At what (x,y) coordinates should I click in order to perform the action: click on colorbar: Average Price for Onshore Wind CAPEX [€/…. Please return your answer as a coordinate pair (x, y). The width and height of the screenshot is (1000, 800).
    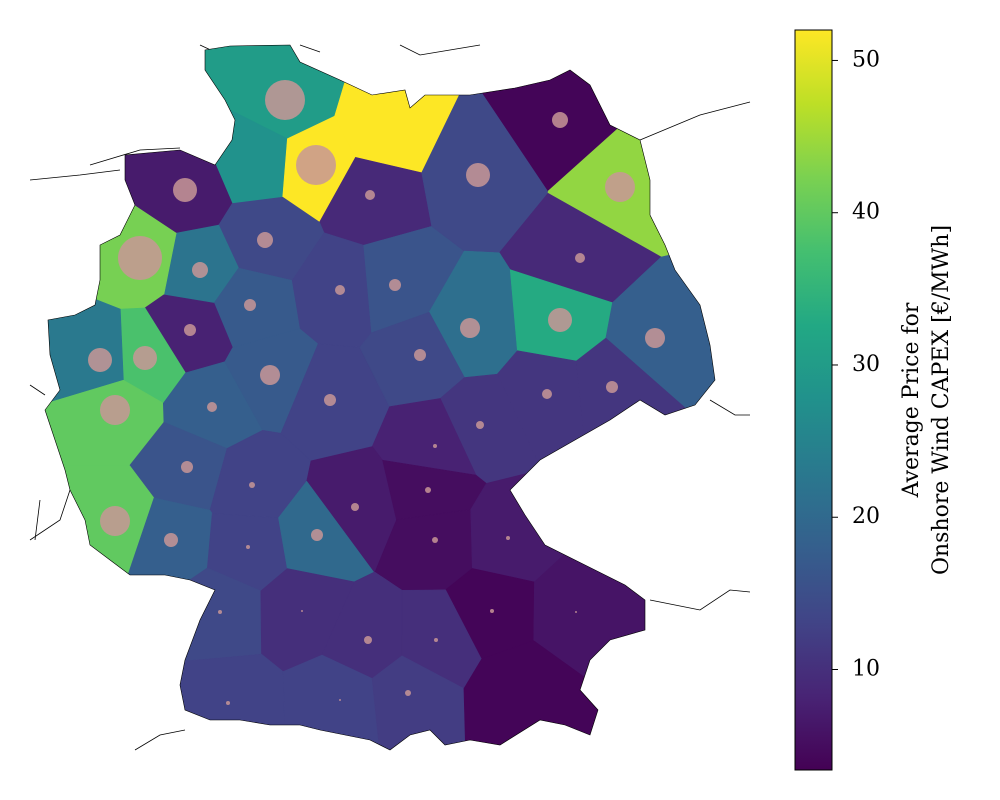
    Looking at the image, I should click on (874, 400).